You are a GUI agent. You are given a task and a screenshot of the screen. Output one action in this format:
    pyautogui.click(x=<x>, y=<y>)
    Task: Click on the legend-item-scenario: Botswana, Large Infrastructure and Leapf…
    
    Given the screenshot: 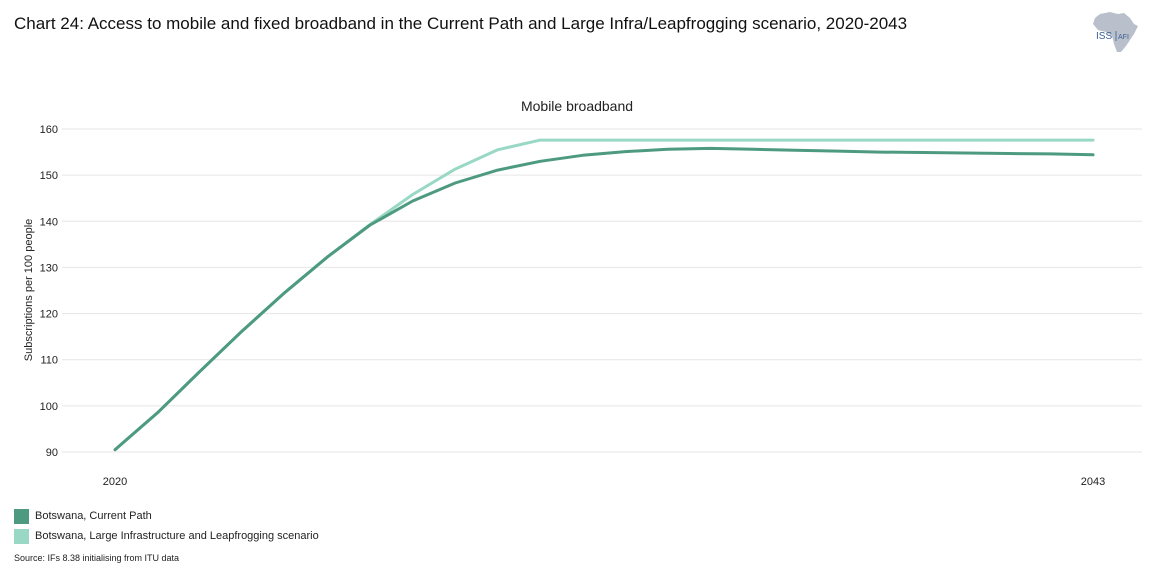 What is the action you would take?
    pyautogui.click(x=166, y=536)
    